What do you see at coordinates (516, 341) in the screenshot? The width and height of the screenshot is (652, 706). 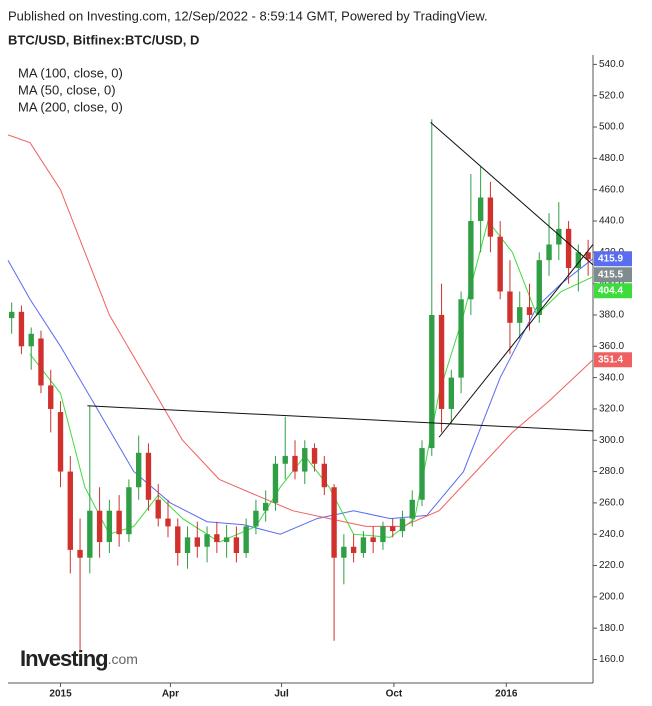 I see `trendline` at bounding box center [516, 341].